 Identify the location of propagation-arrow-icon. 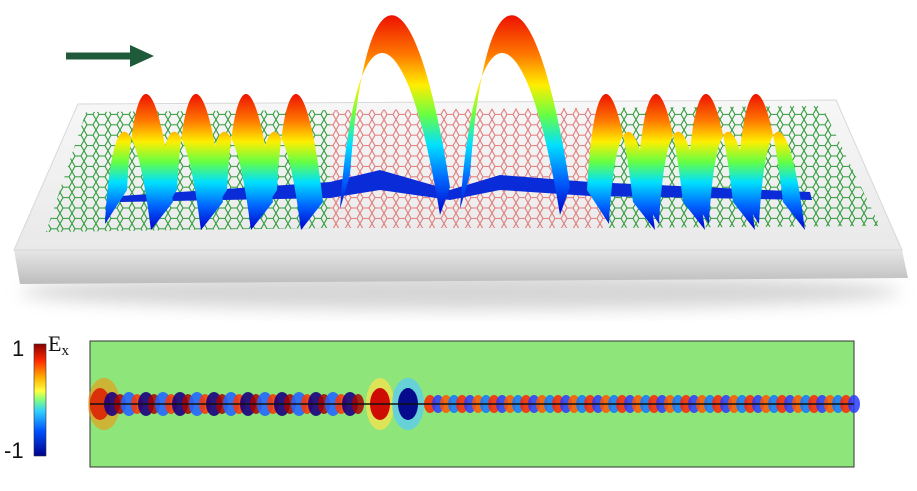
(110, 56).